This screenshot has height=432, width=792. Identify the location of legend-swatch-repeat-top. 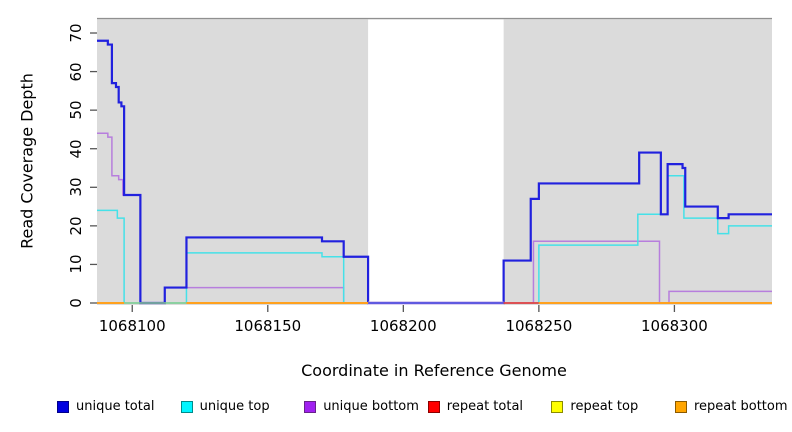
(557, 407).